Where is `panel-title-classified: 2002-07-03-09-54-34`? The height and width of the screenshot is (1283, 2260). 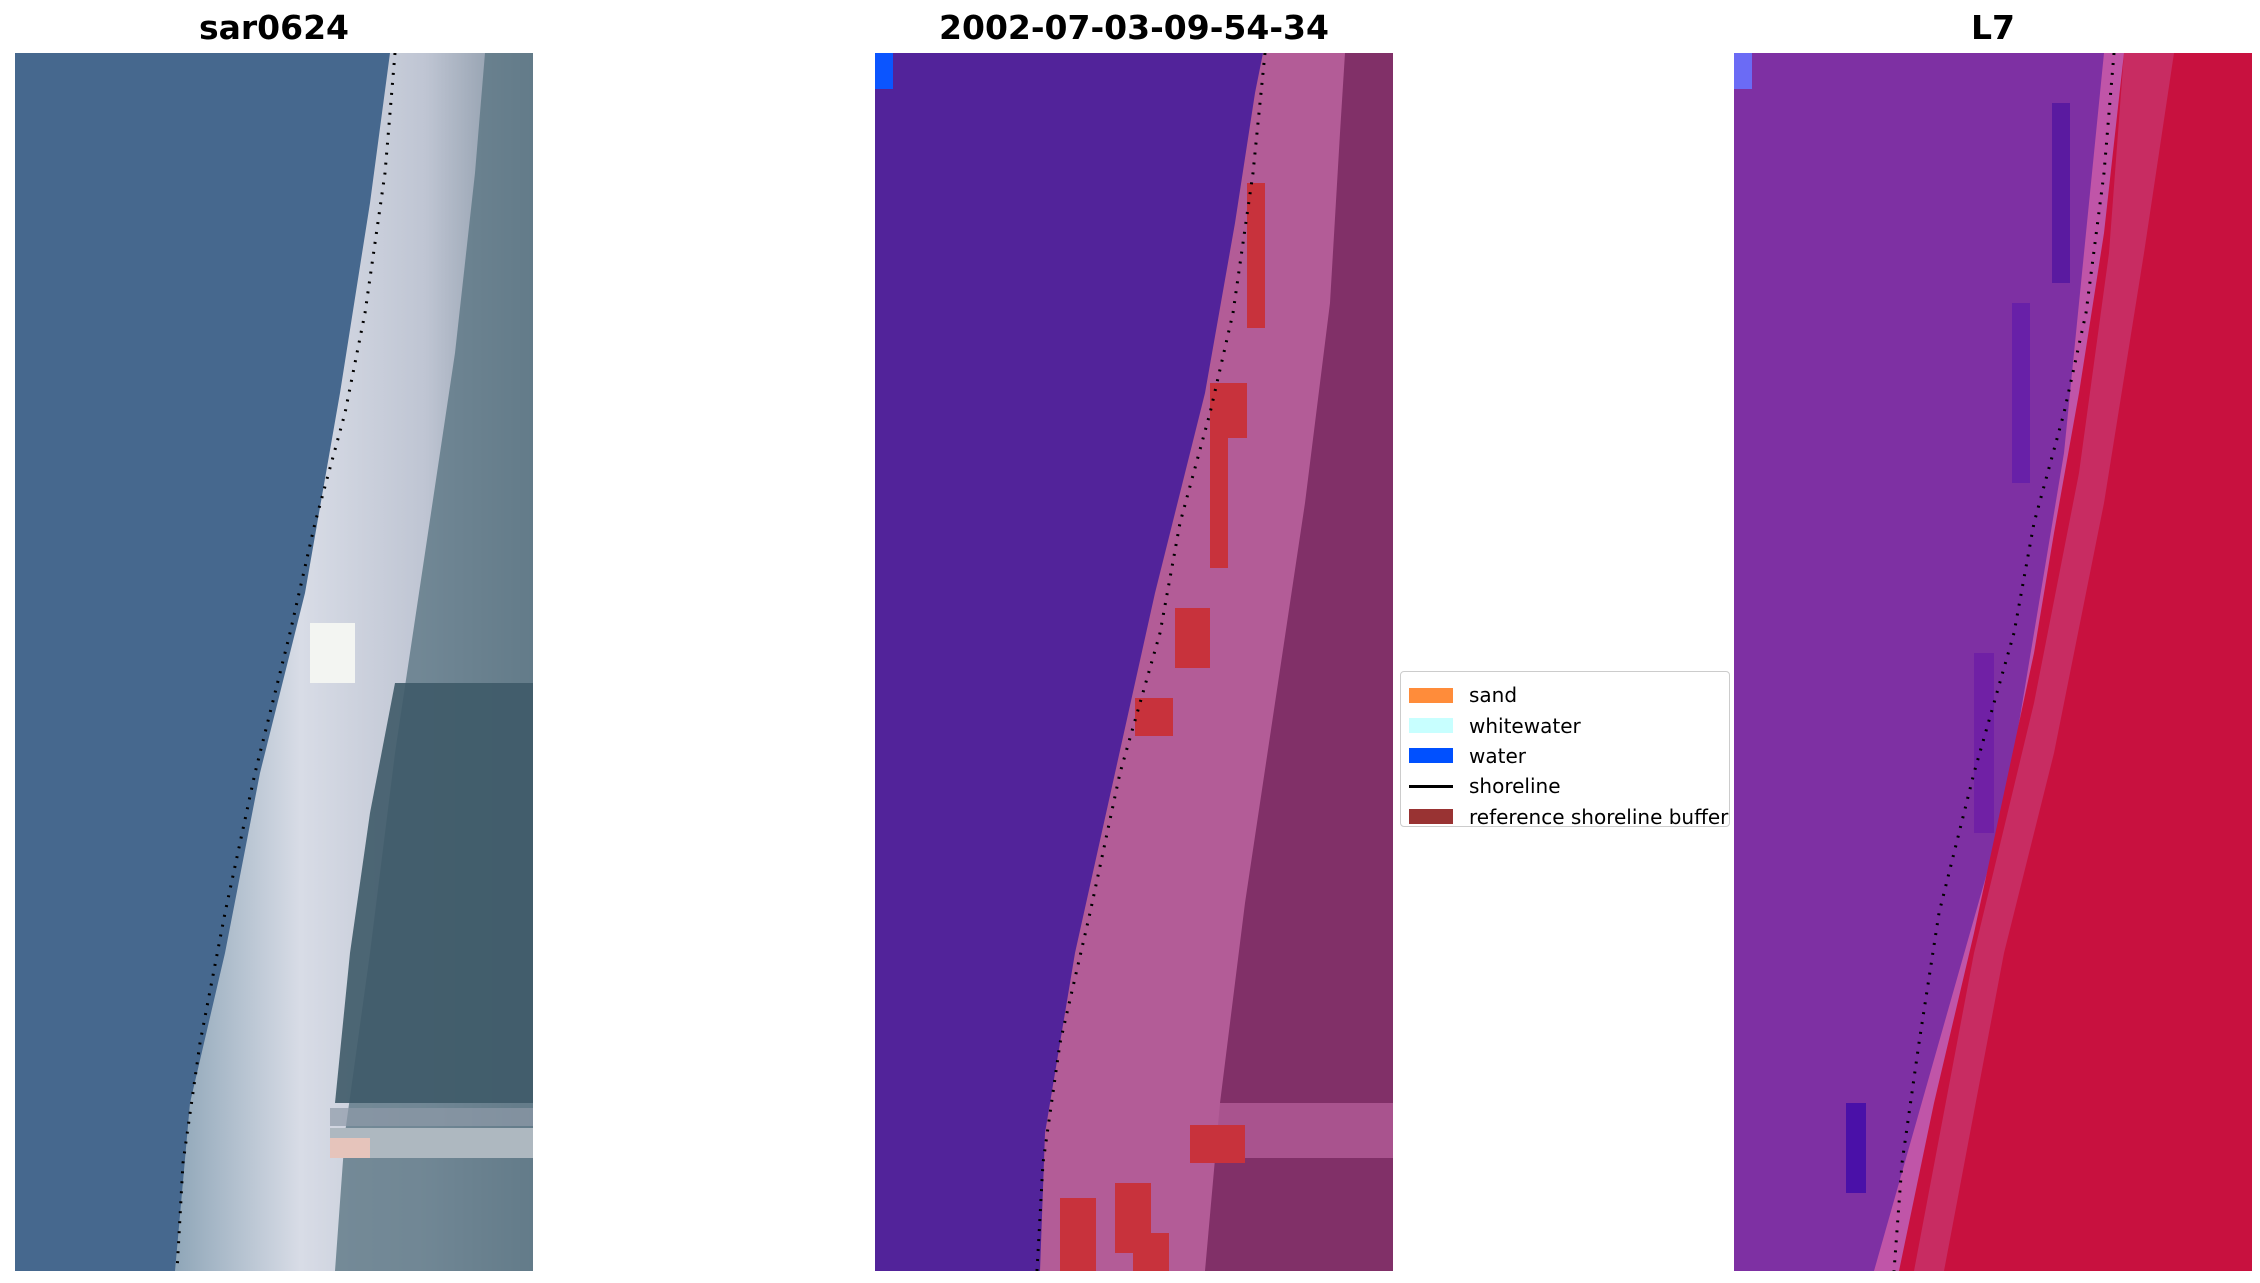
panel-title-classified: 2002-07-03-09-54-34 is located at coordinates (1134, 27).